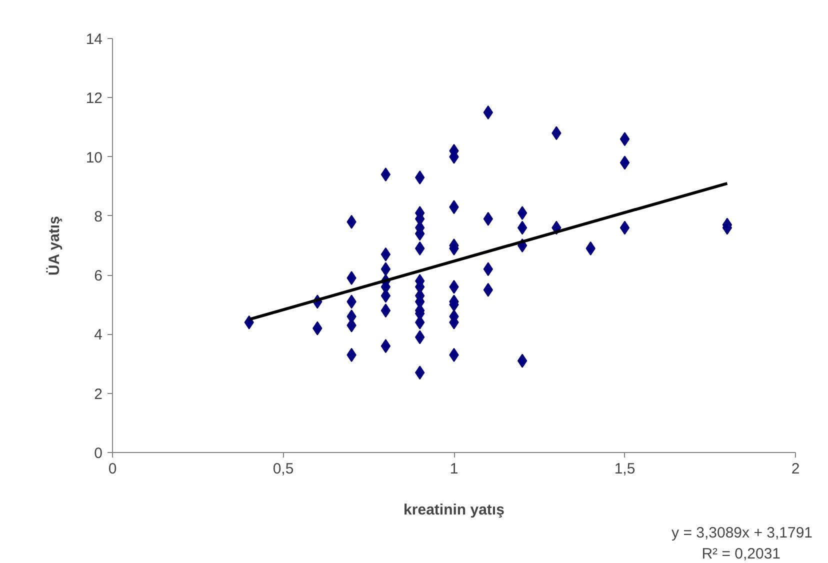  What do you see at coordinates (454, 510) in the screenshot?
I see `x-axis-title: kreatinin yatış` at bounding box center [454, 510].